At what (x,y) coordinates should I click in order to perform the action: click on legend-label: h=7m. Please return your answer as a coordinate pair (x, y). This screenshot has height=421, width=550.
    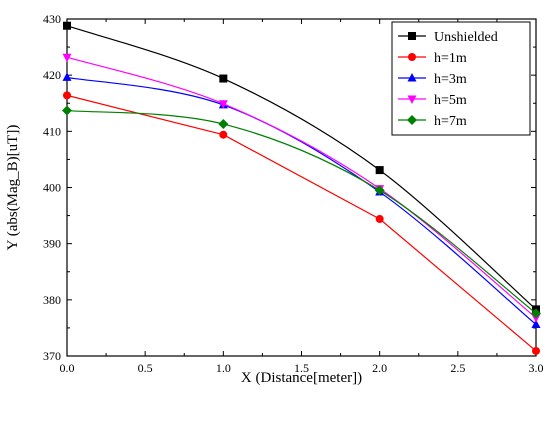
    Looking at the image, I should click on (450, 121).